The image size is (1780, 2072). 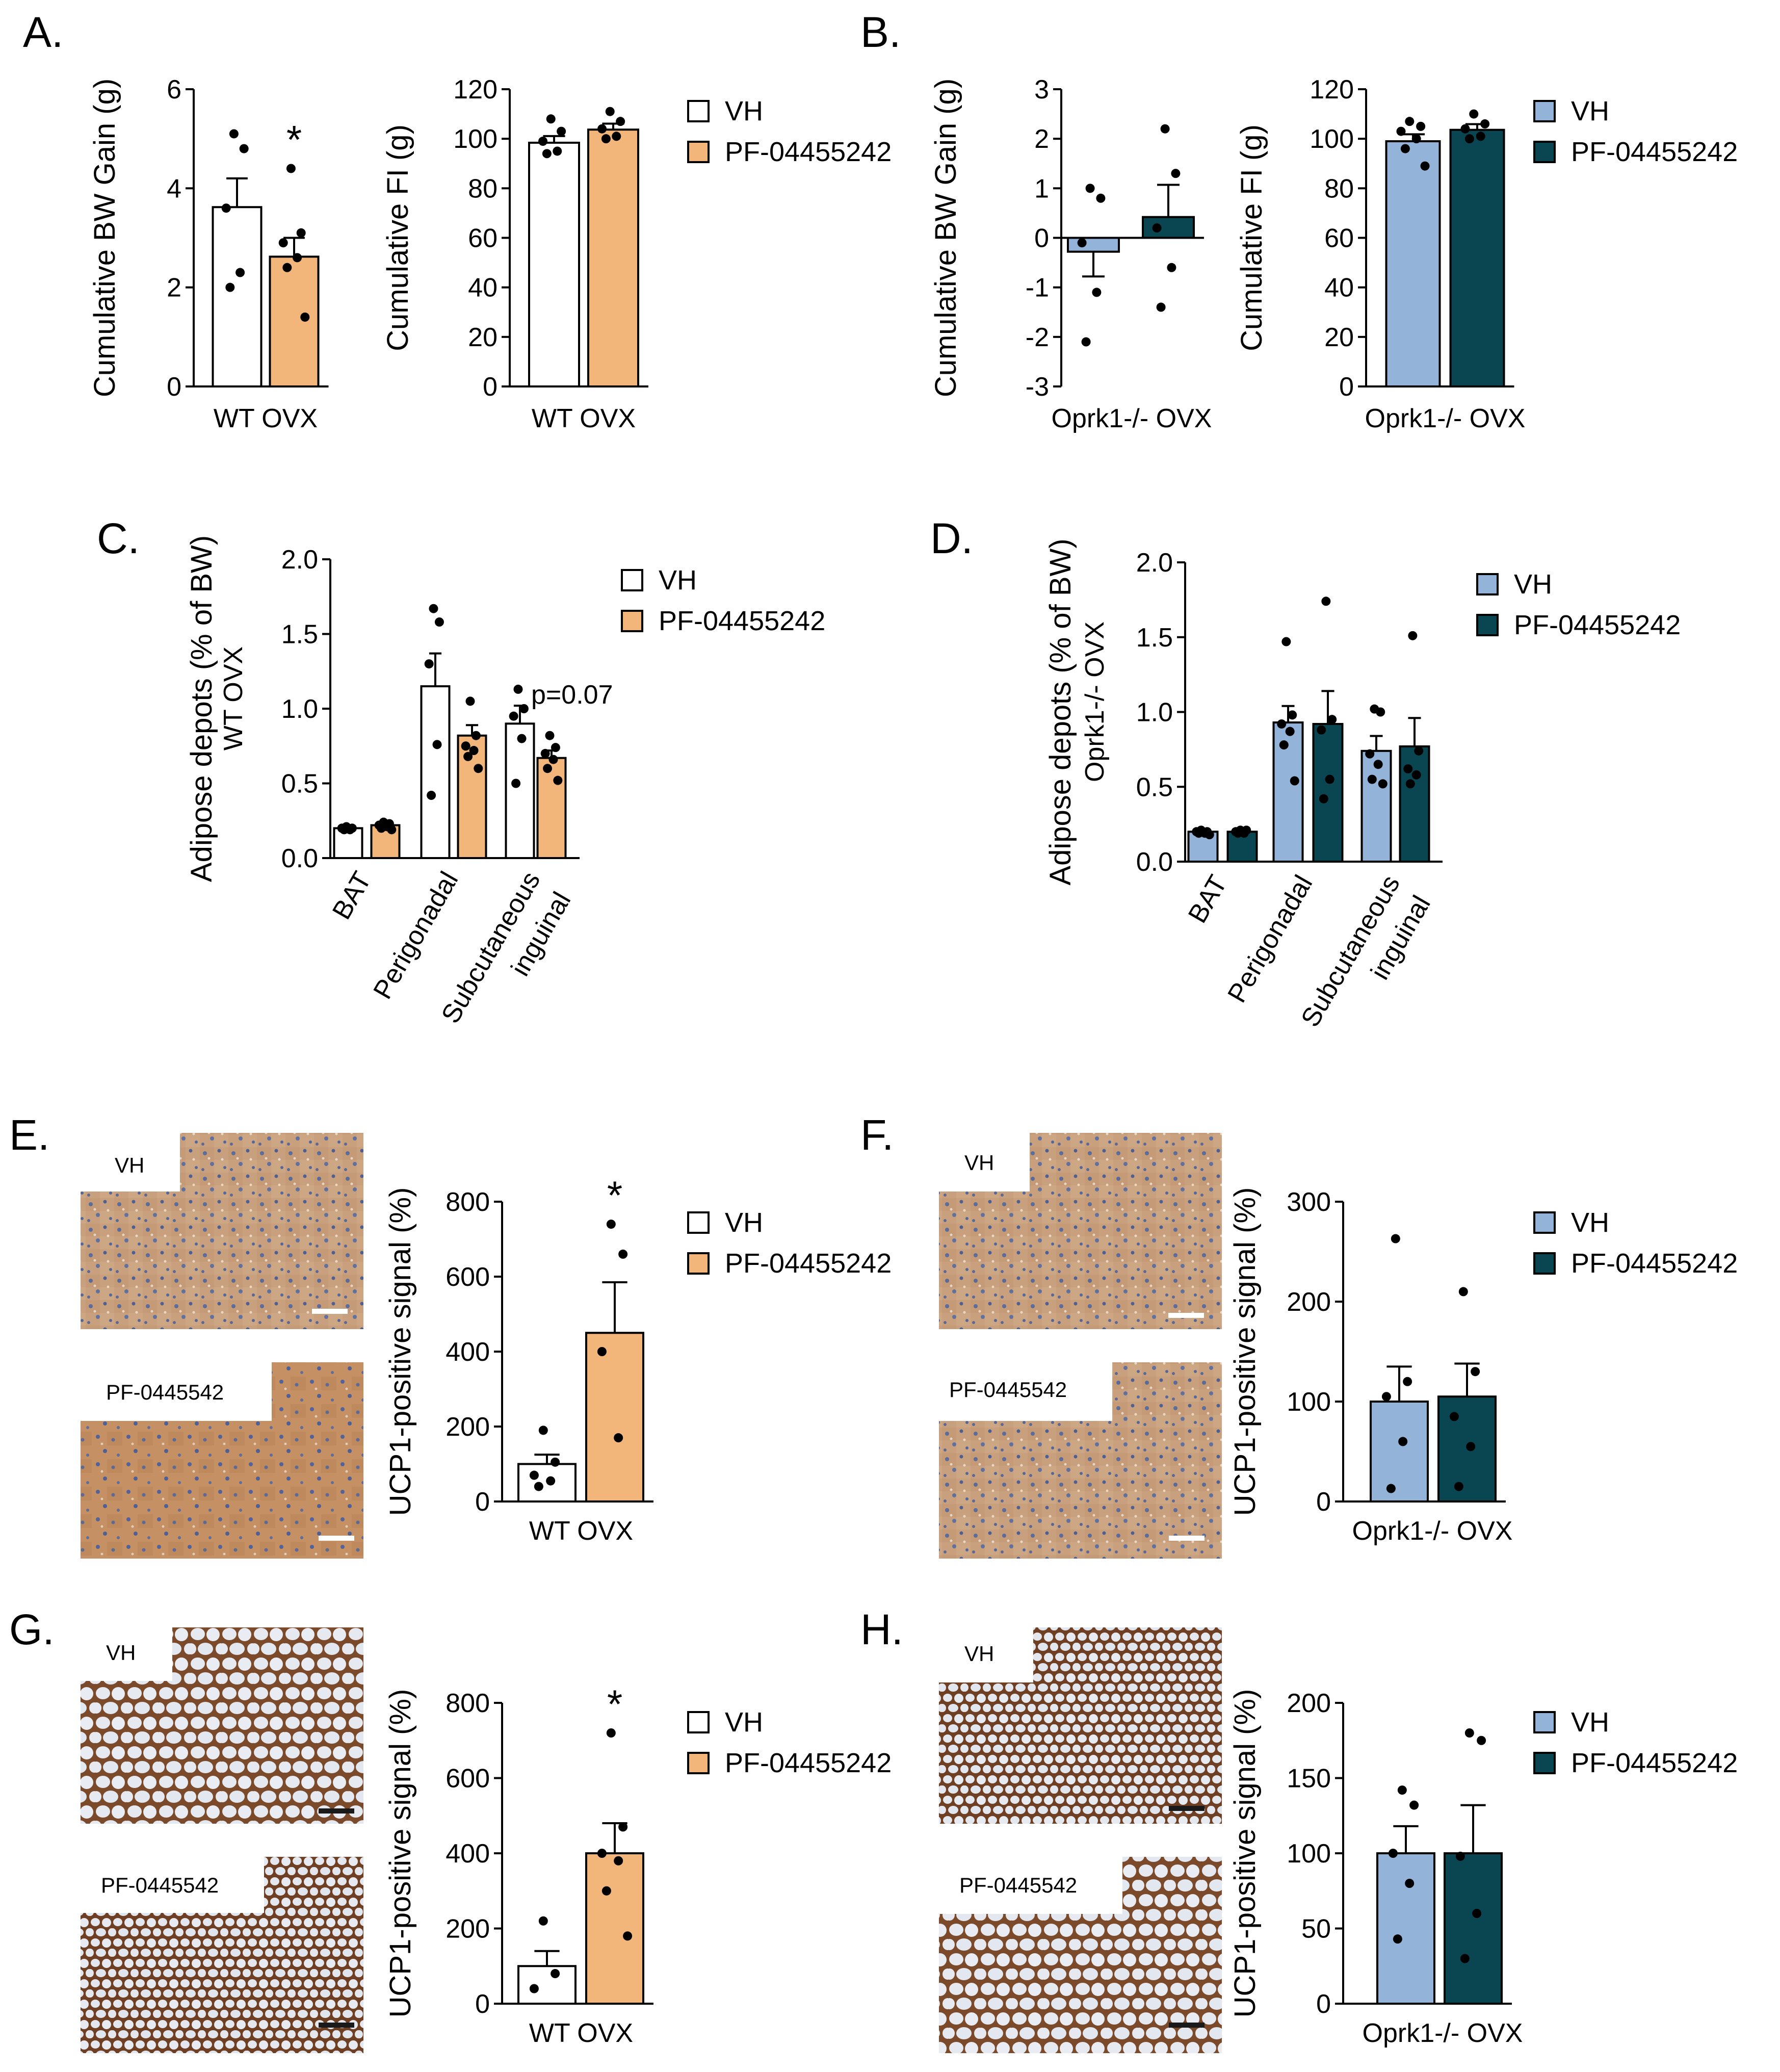 I want to click on legend-label: PF-04455242, so click(x=808, y=152).